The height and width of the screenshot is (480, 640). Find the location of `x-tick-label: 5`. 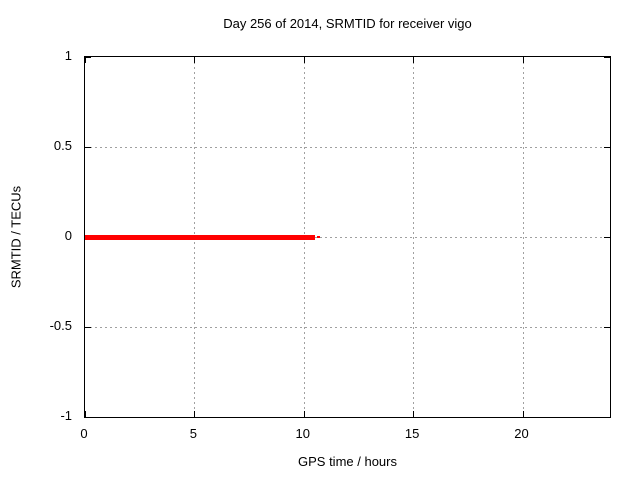

x-tick-label: 5 is located at coordinates (193, 433).